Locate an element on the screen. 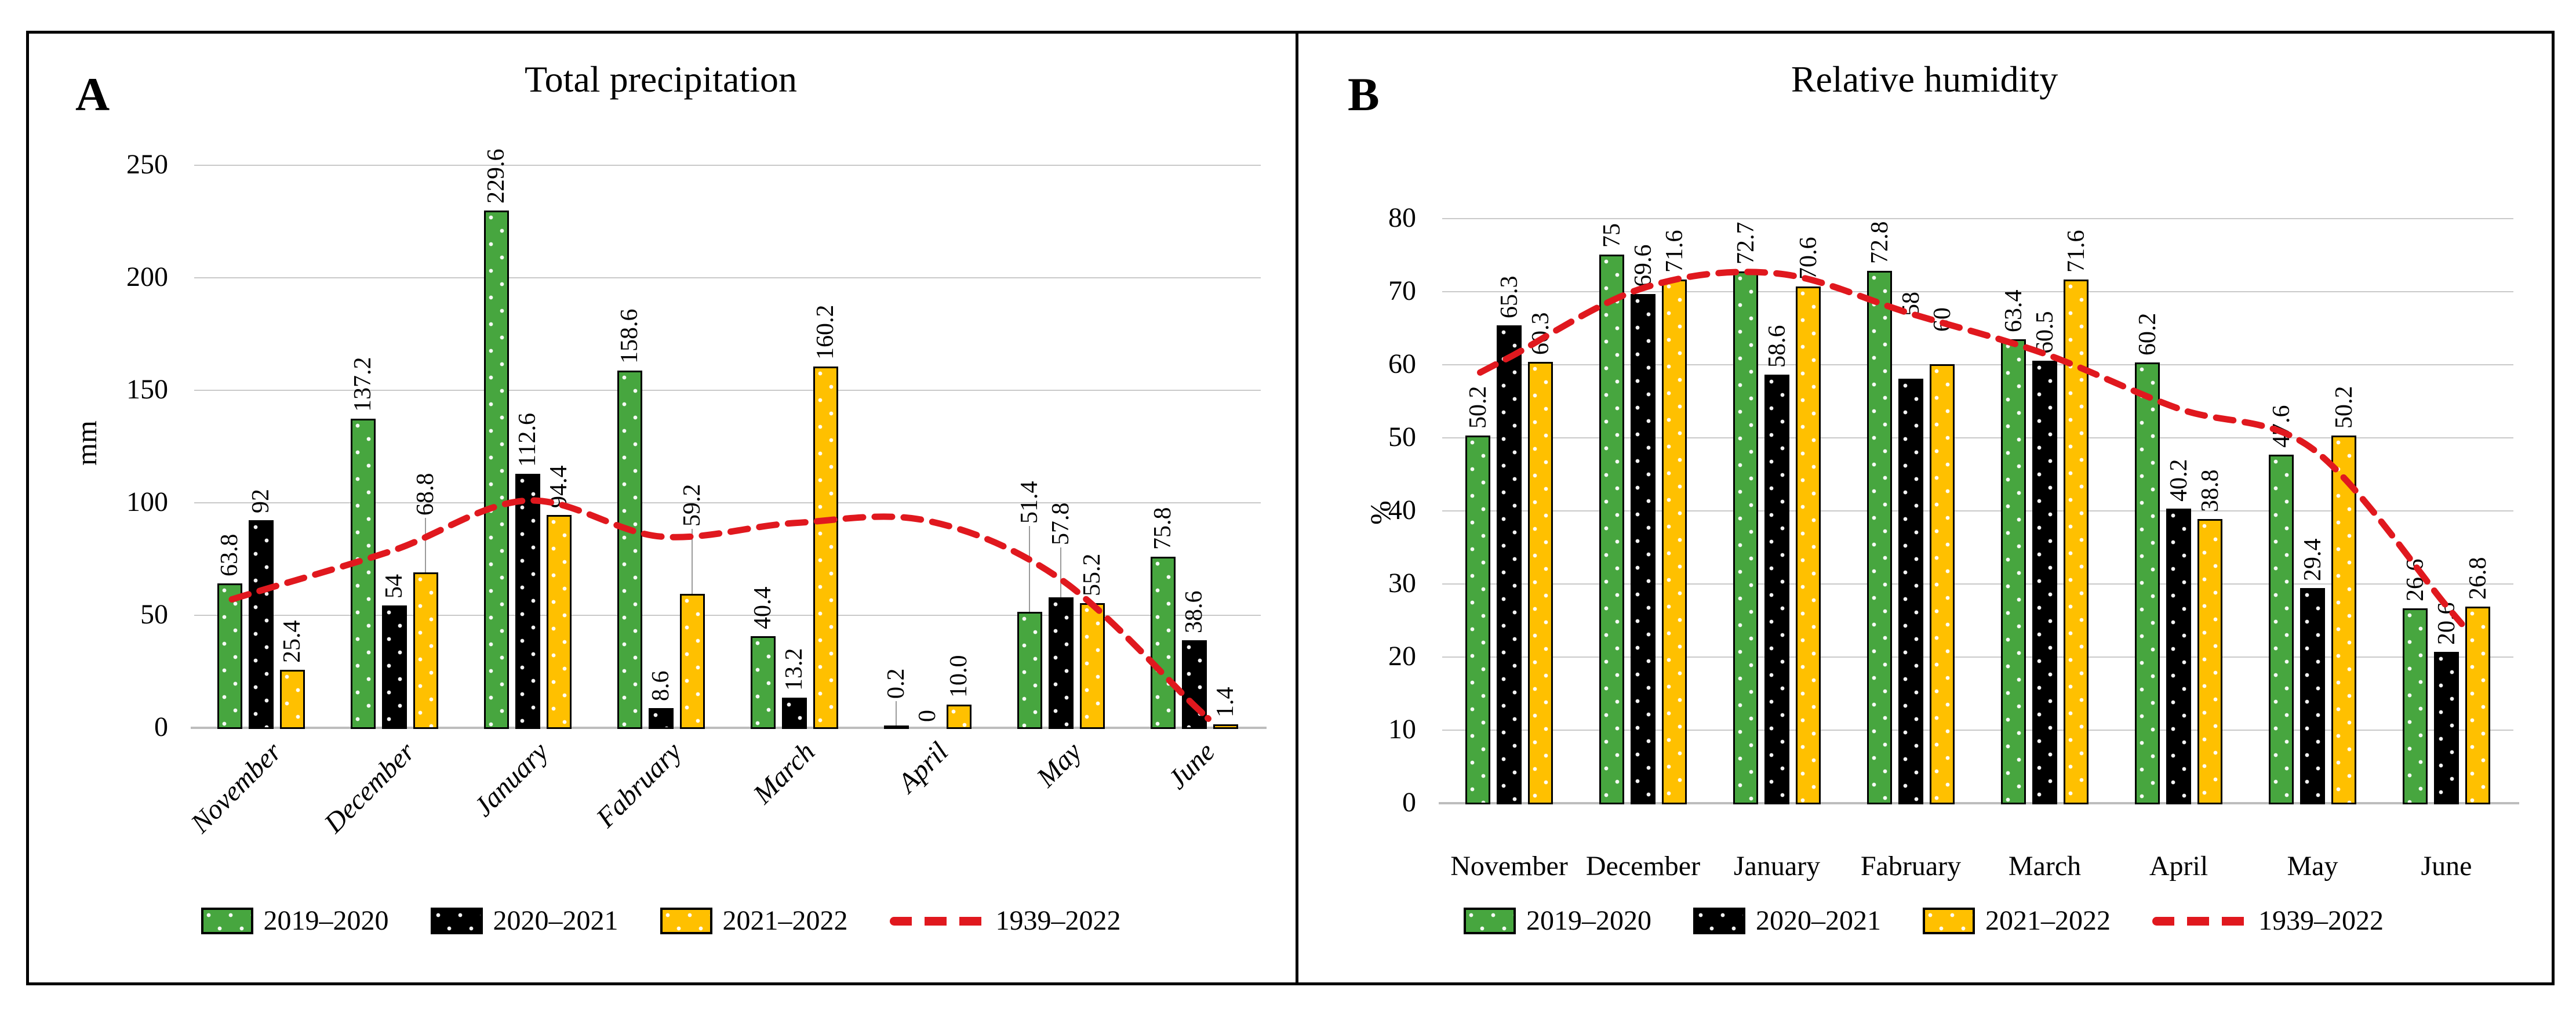  x-tick-label: November is located at coordinates (1509, 866).